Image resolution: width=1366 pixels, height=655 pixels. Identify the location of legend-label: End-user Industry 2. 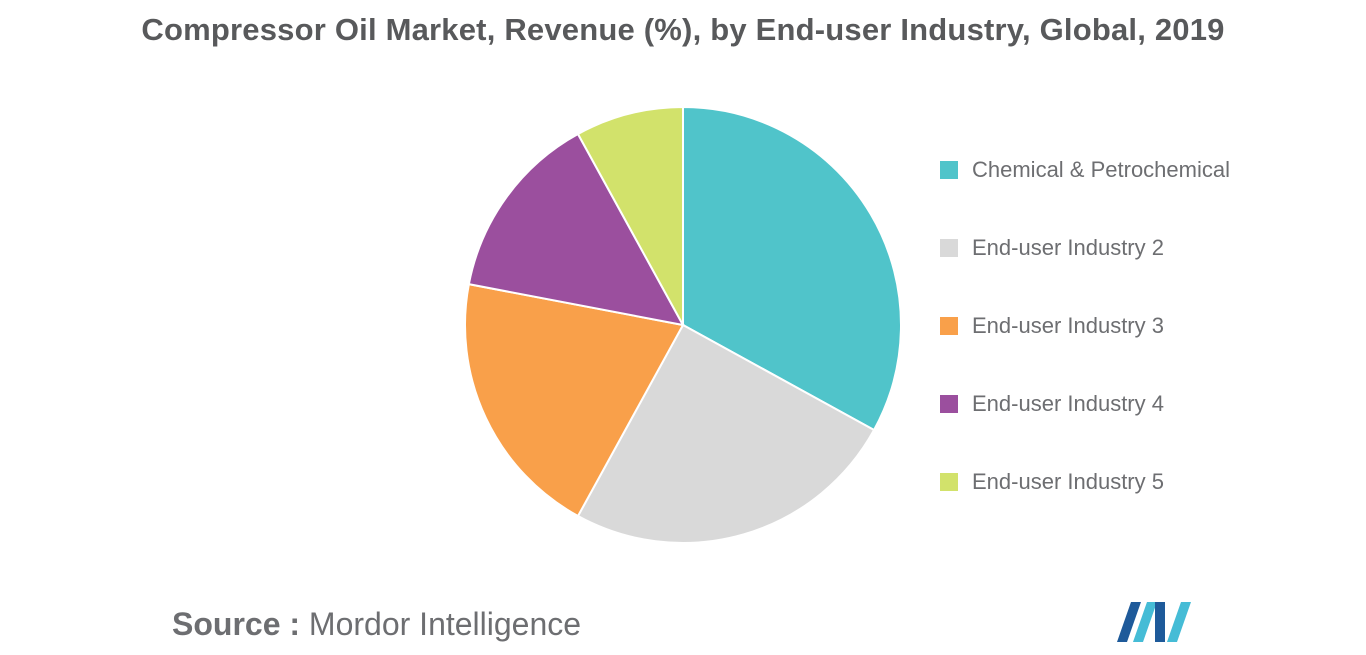
(1068, 247).